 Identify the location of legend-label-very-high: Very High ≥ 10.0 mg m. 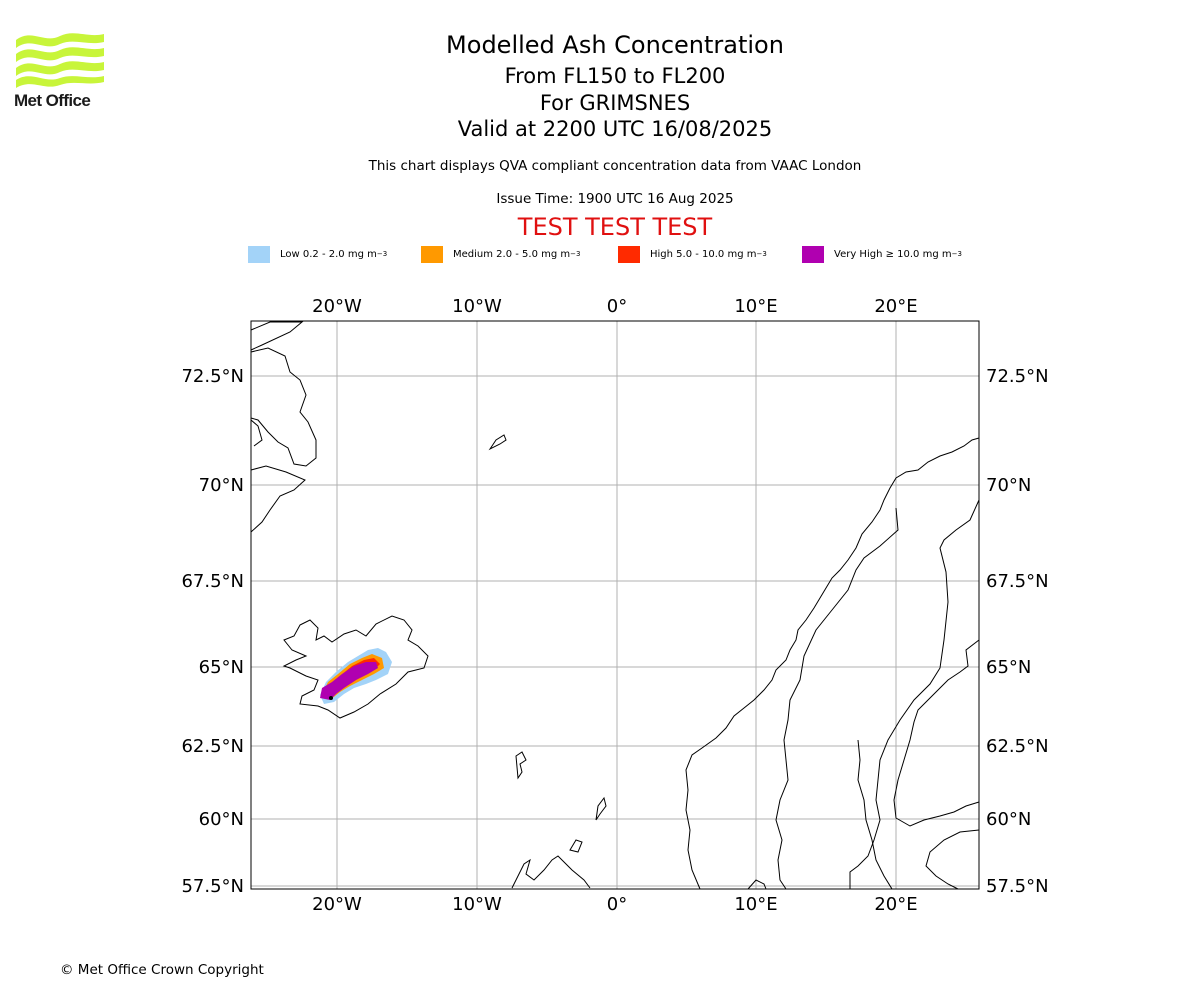
(893, 254).